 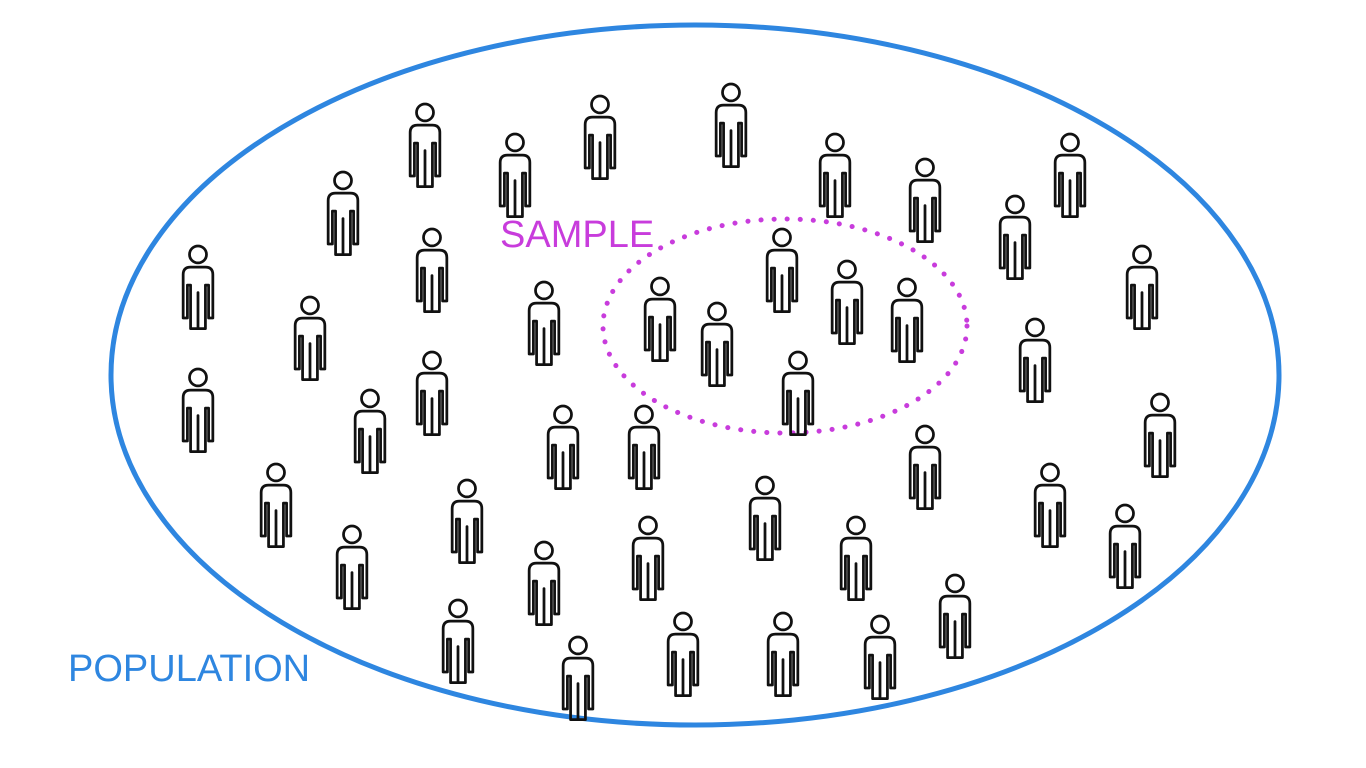 I want to click on population-label: POPULATION, so click(x=189, y=669).